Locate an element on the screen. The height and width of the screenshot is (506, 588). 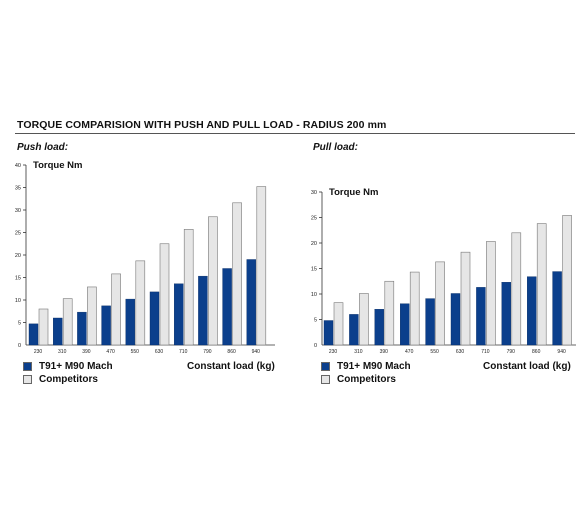
pull-legend-item-0: T91+ M90 Mach is located at coordinates (366, 366).